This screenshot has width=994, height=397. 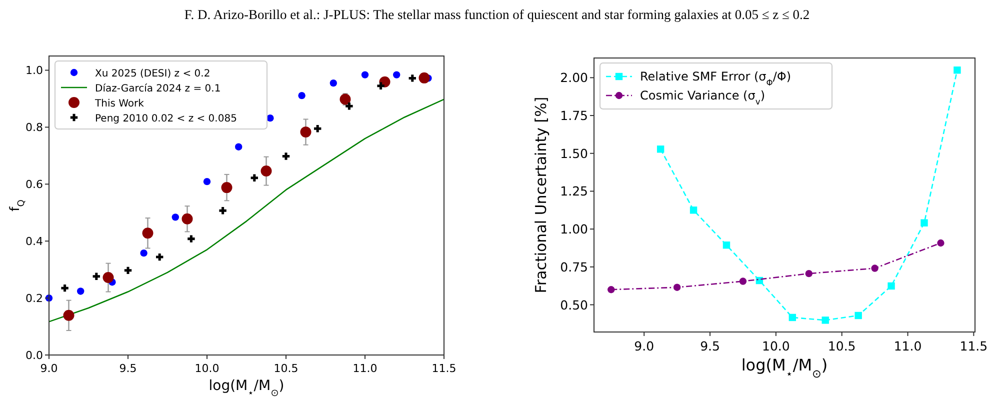 I want to click on y-tick-label: 0.50, so click(x=574, y=304).